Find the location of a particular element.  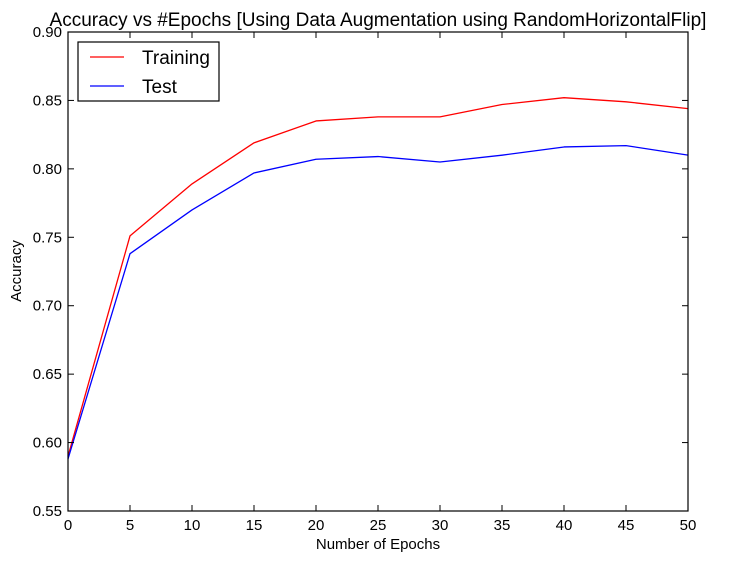

x-tick-label: 50 is located at coordinates (688, 525).